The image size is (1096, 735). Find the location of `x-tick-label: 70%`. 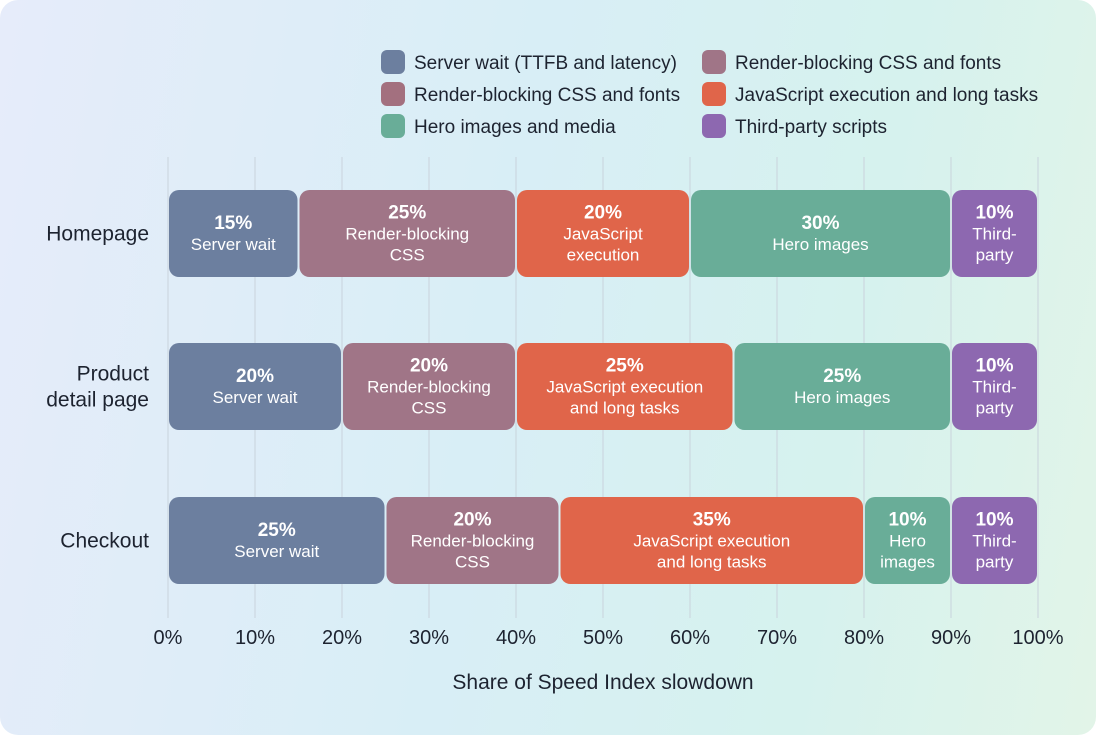

x-tick-label: 70% is located at coordinates (777, 638).